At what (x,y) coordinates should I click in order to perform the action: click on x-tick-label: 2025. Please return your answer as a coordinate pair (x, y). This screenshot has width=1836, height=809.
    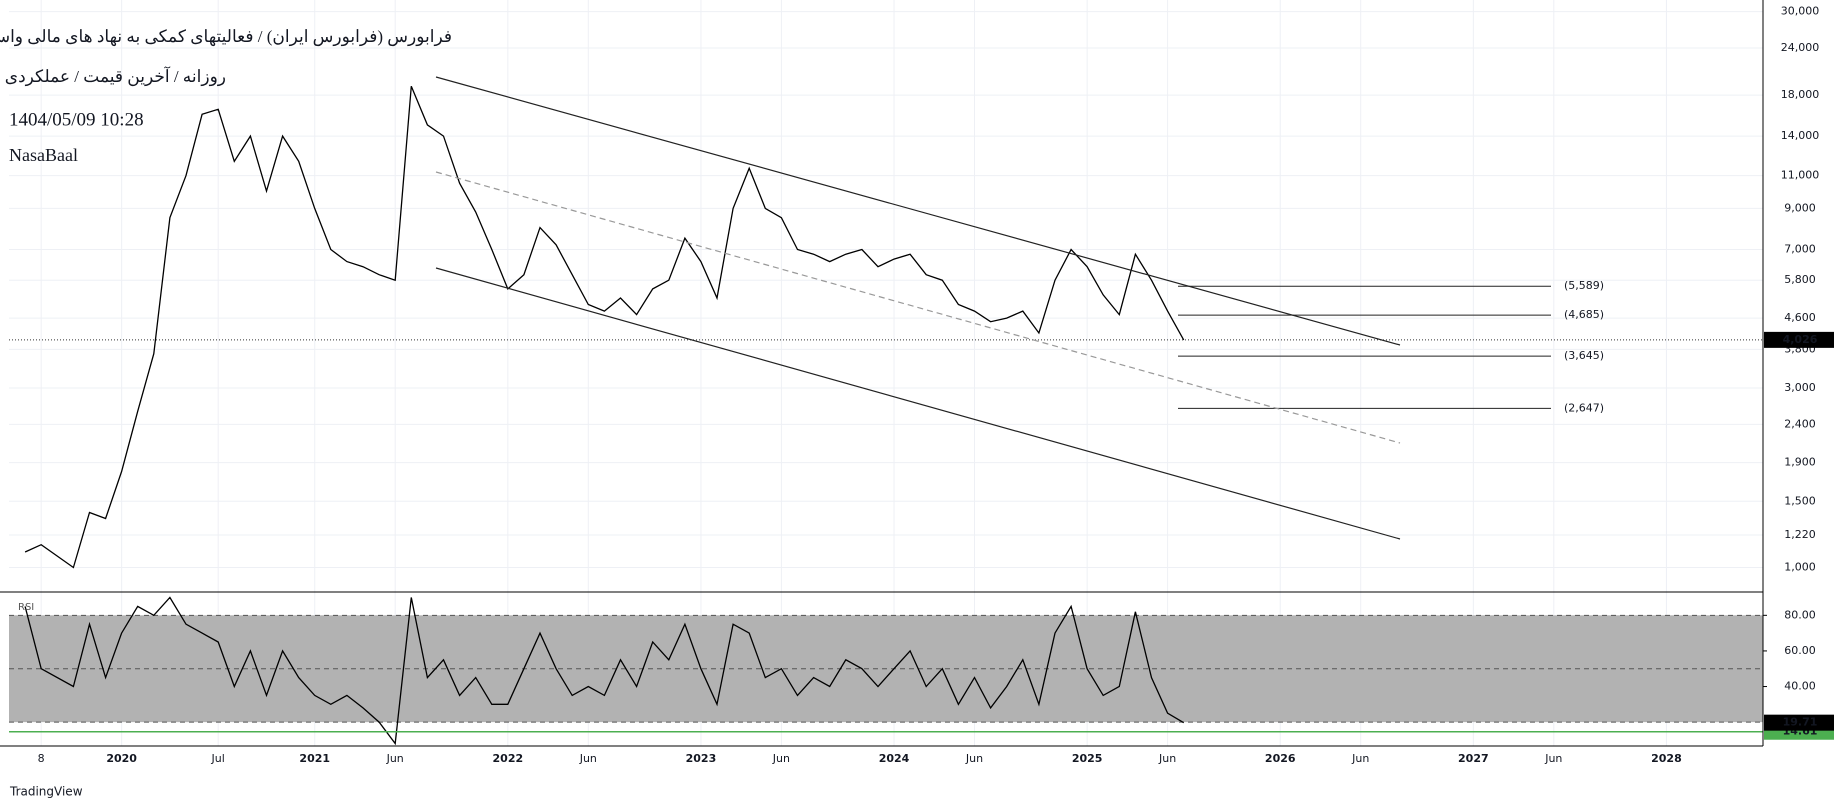
    Looking at the image, I should click on (1087, 758).